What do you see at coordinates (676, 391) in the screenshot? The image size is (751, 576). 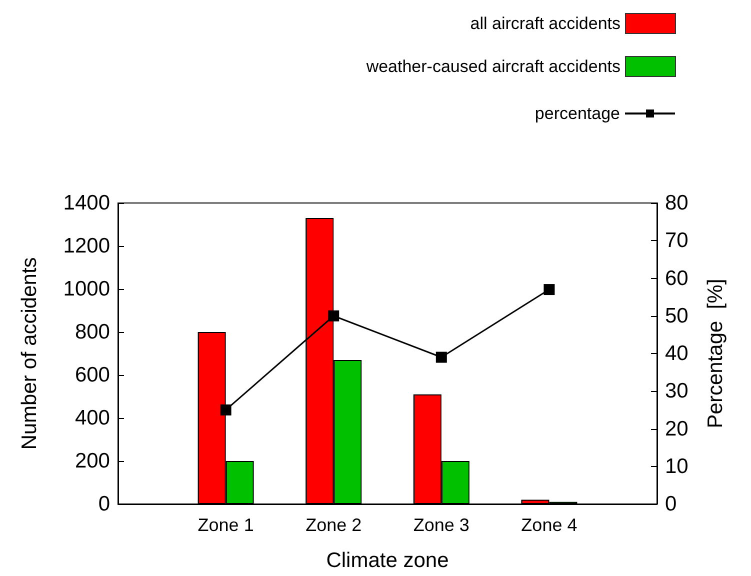 I see `y2-tick-label: 30` at bounding box center [676, 391].